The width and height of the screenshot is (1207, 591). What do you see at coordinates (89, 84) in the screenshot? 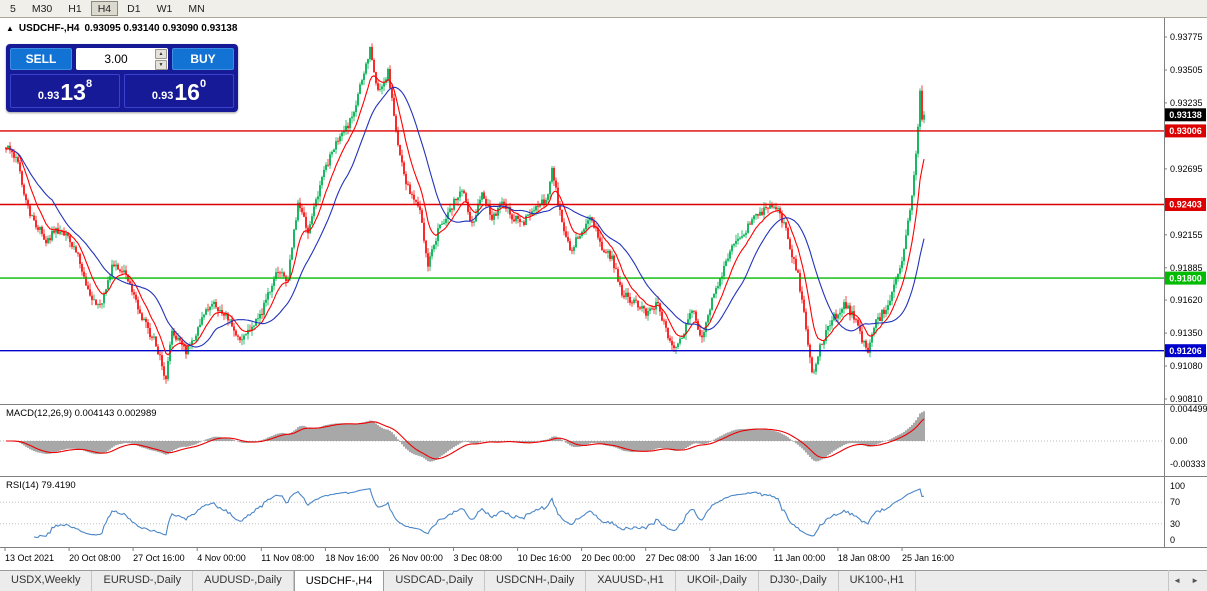
I see `sell-price-sup: 8` at bounding box center [89, 84].